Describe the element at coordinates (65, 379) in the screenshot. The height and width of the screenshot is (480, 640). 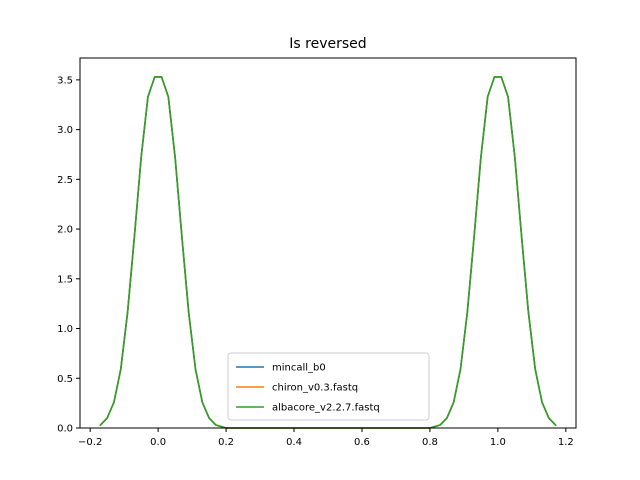
I see `y-tick-label: 0.5` at that location.